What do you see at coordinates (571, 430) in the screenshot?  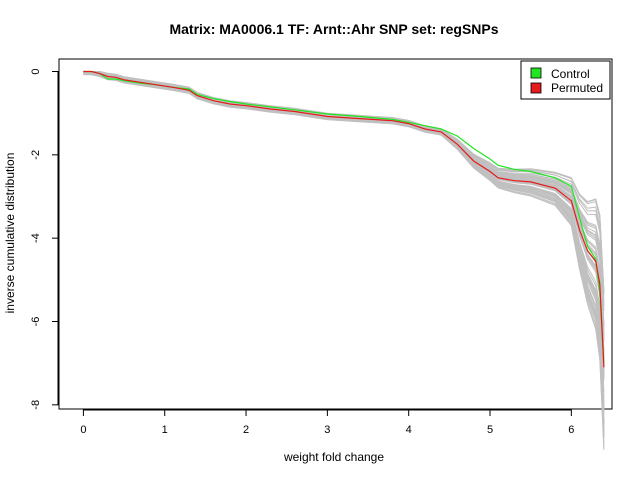 I see `x-tick-label: 6` at bounding box center [571, 430].